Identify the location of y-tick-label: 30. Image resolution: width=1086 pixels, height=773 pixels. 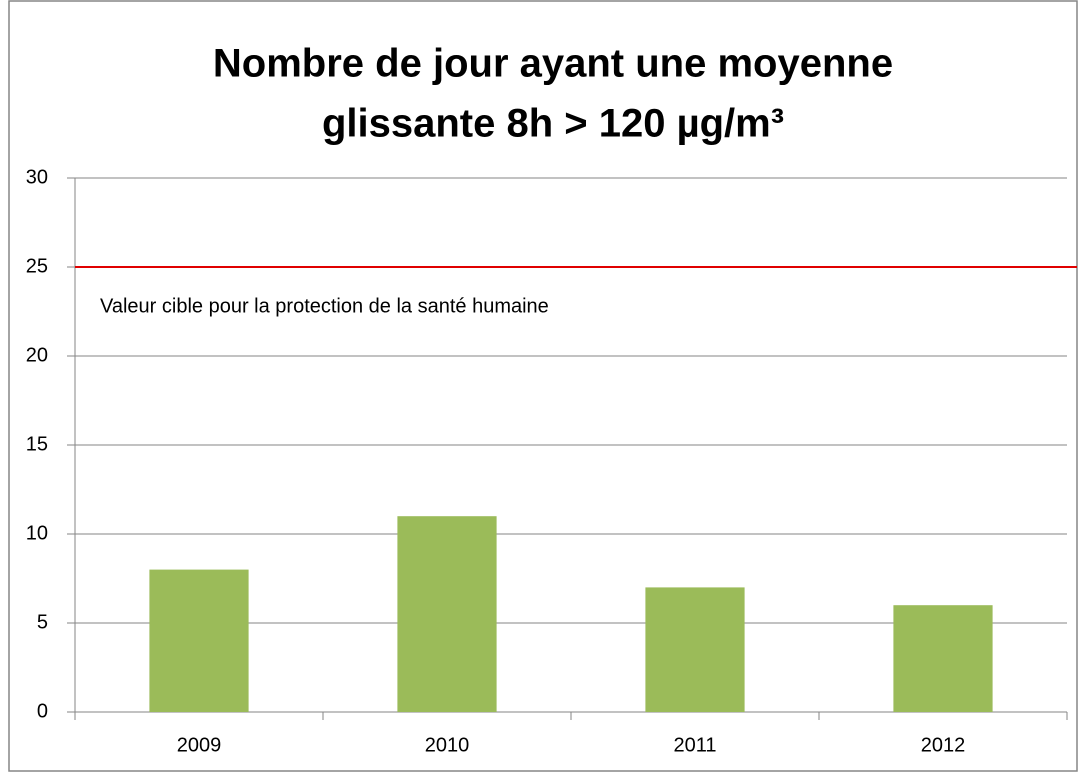
(37, 177).